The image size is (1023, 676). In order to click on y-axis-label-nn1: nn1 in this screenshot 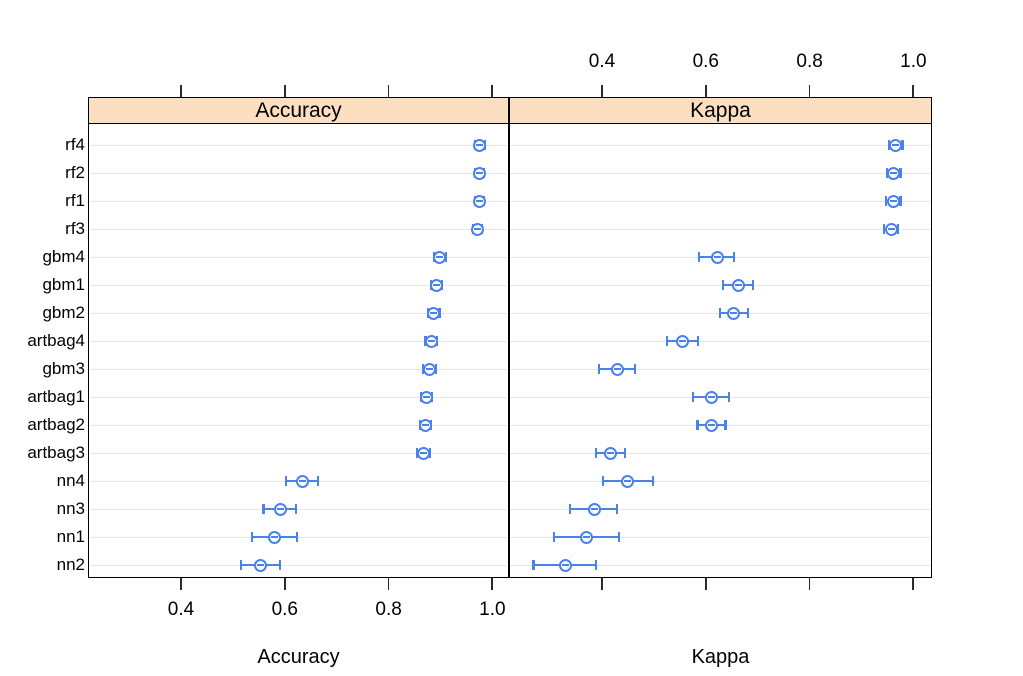, I will do `click(70, 536)`.